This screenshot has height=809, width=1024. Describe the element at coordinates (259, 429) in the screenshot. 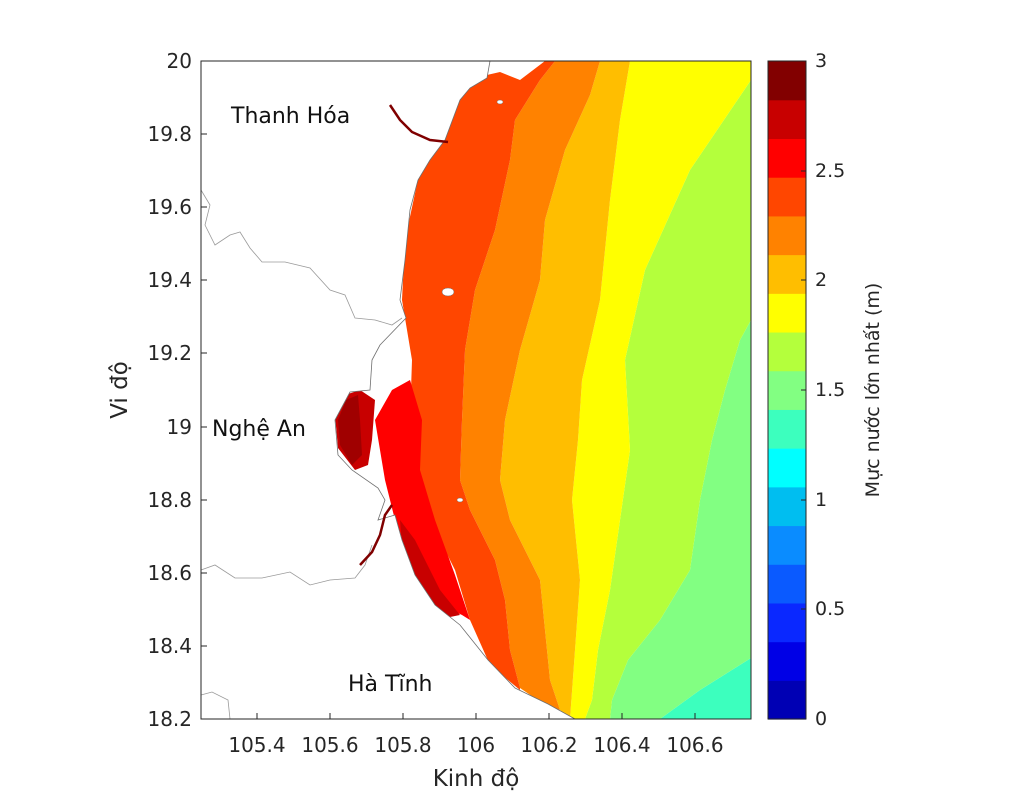

I see `region-label-nghe-an: Nghệ An` at that location.